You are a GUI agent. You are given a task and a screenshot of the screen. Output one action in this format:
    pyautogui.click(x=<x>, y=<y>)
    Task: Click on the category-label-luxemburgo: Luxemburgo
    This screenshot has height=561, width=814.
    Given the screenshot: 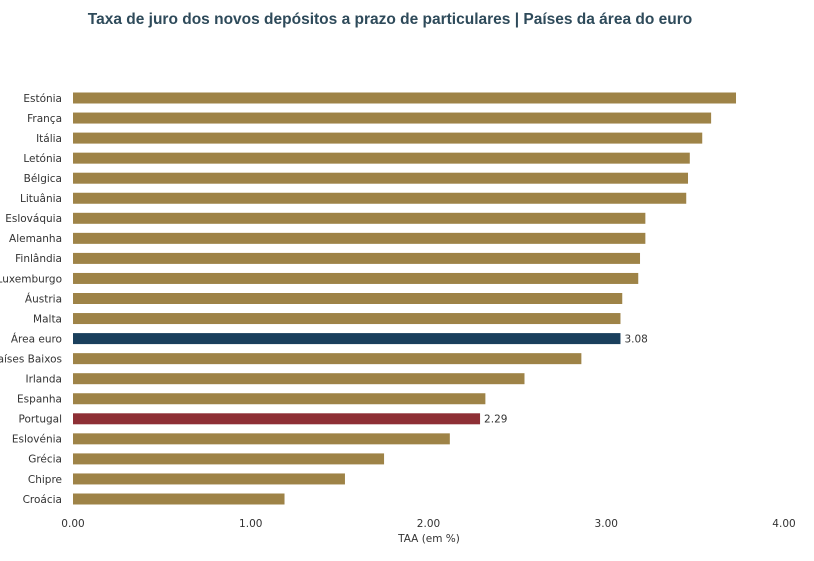 What is the action you would take?
    pyautogui.click(x=31, y=279)
    